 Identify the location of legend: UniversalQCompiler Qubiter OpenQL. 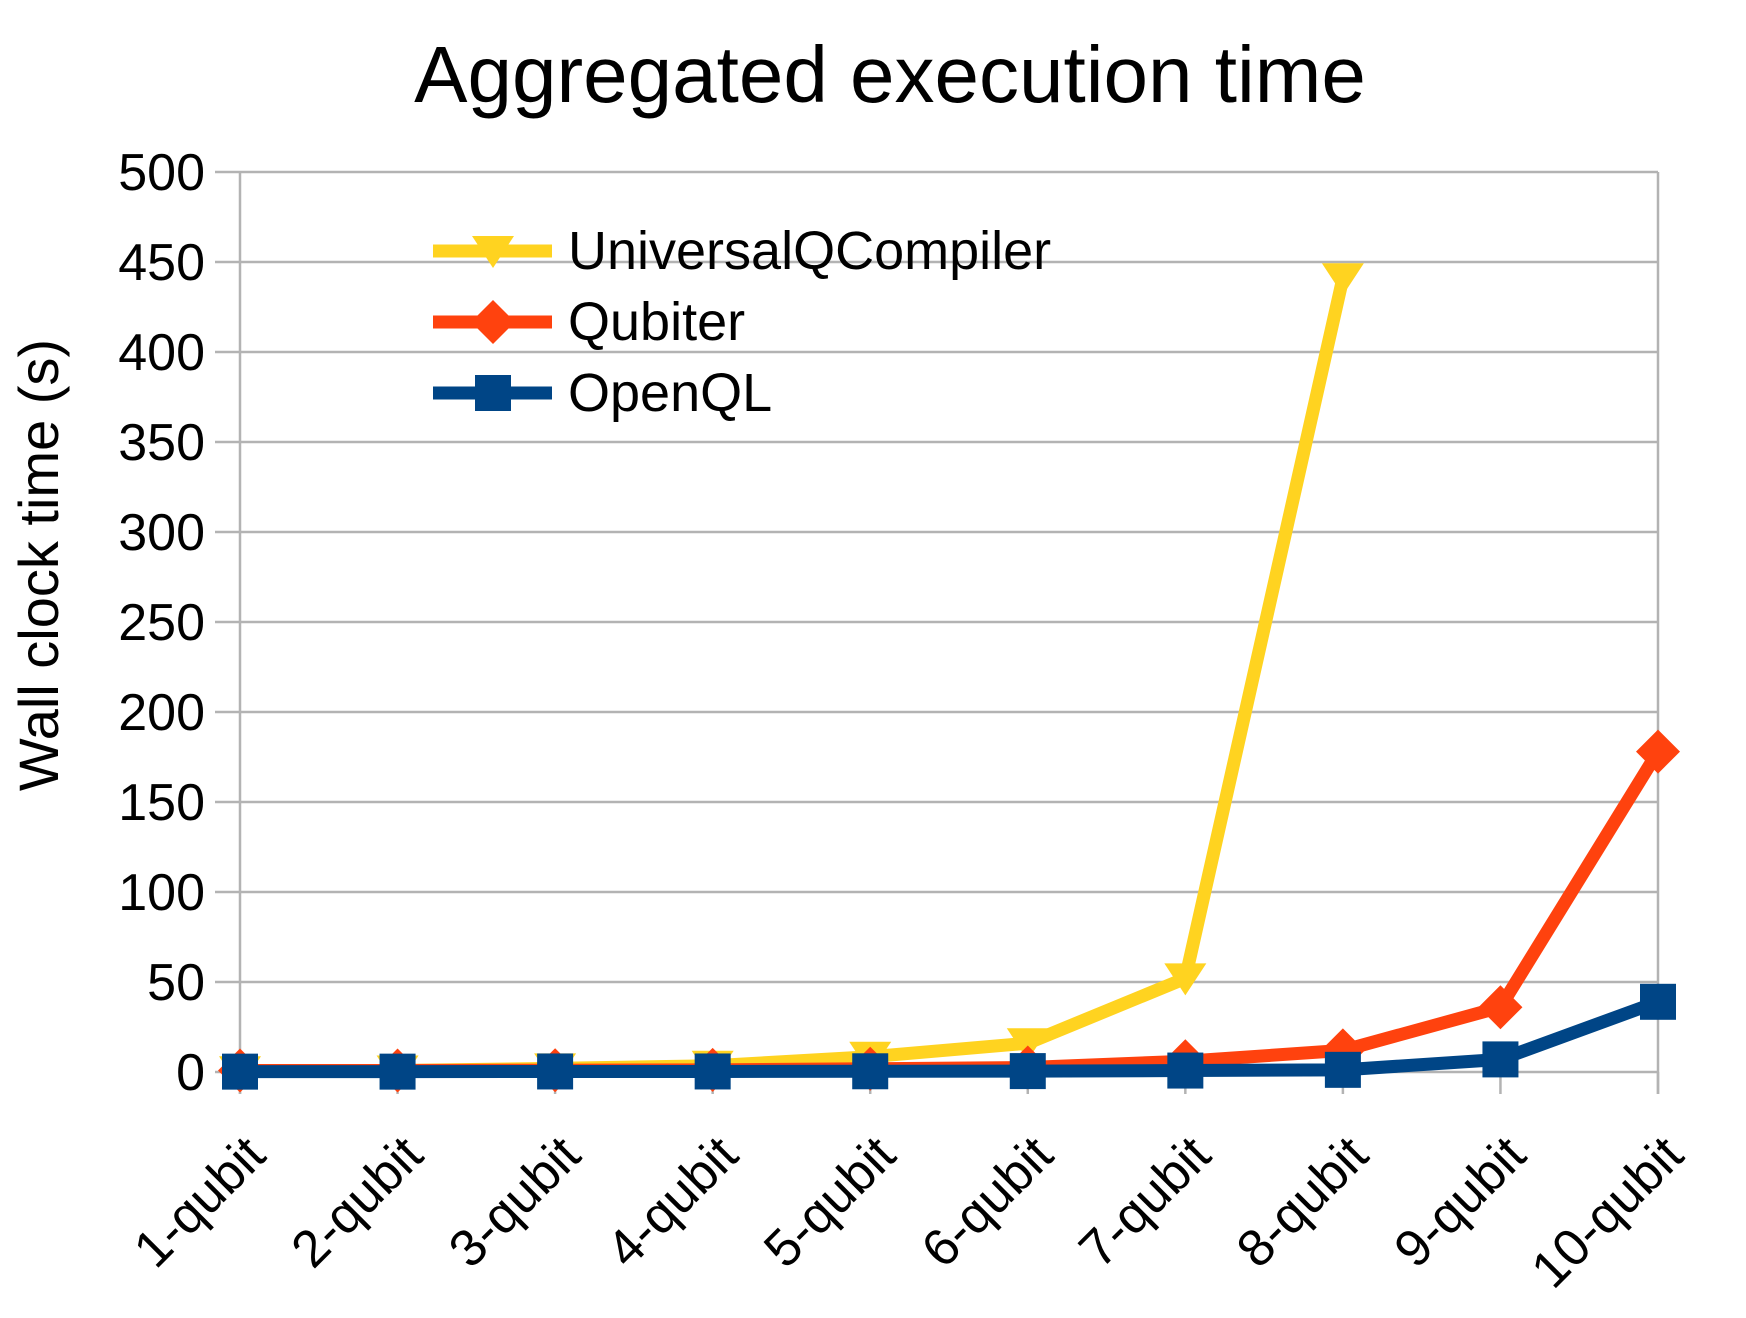
(742, 322).